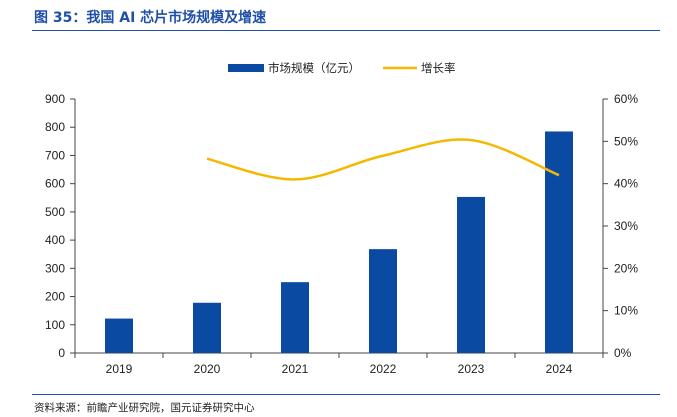  I want to click on source-note: 资料来源：前瞻产业研究院，国元证券研究中心, so click(144, 408).